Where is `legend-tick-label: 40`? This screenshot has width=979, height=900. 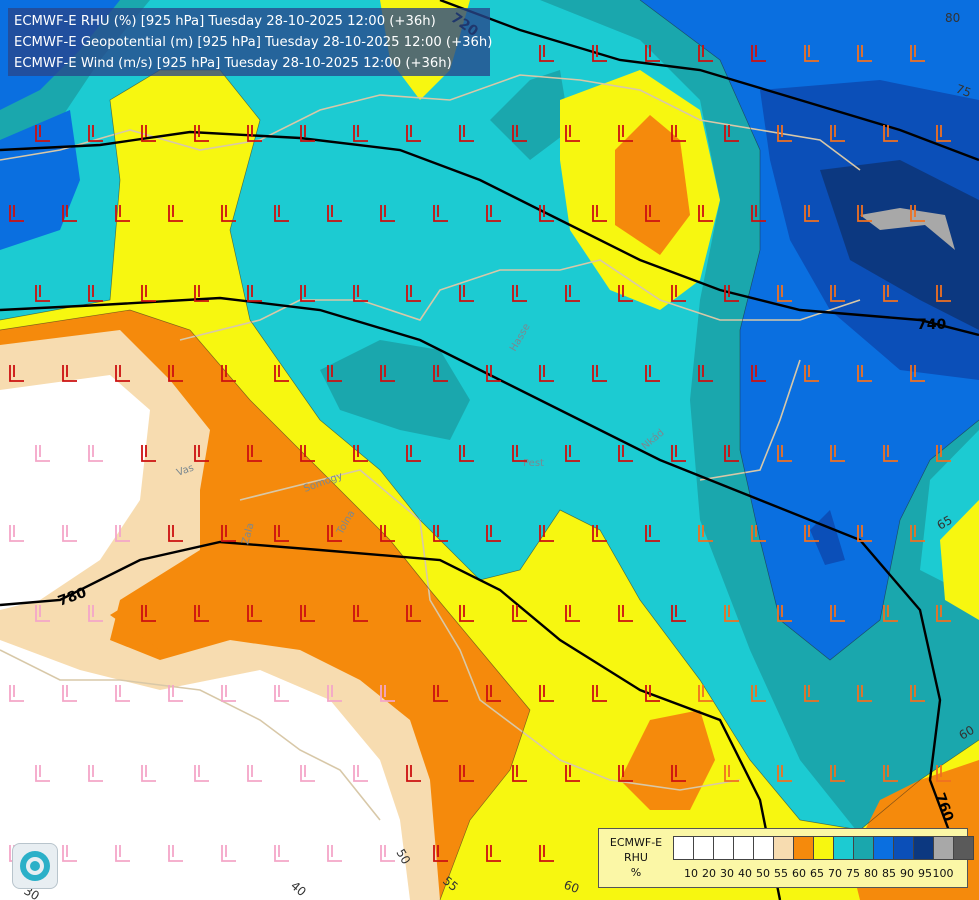 legend-tick-label: 40 is located at coordinates (745, 873).